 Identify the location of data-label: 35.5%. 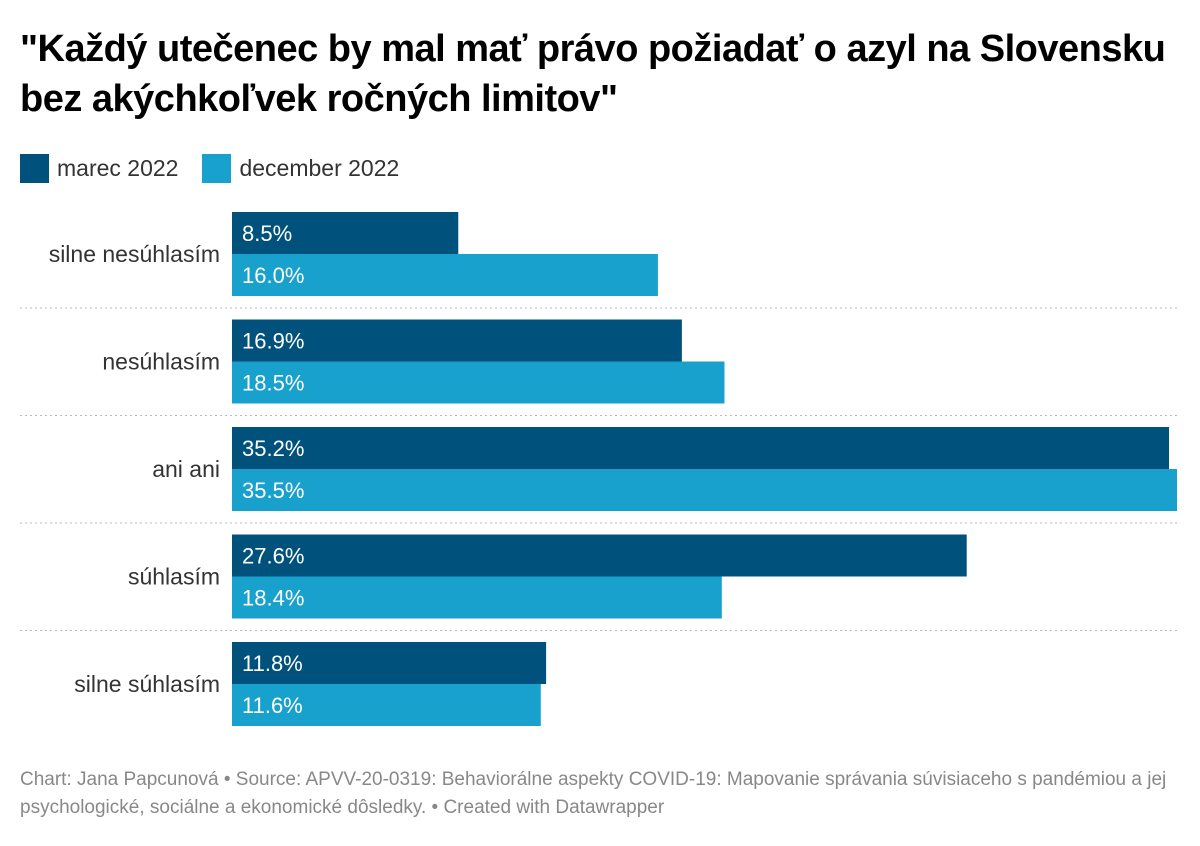
(273, 490).